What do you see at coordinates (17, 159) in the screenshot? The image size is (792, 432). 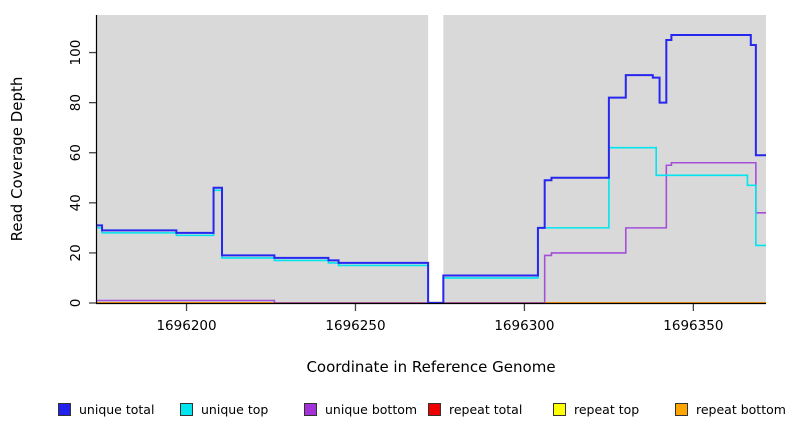 I see `y-axis-title: Read Coverage Depth` at bounding box center [17, 159].